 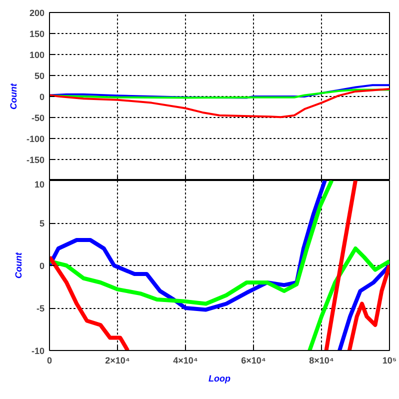 I want to click on x-tick-label: 0, so click(x=49, y=361).